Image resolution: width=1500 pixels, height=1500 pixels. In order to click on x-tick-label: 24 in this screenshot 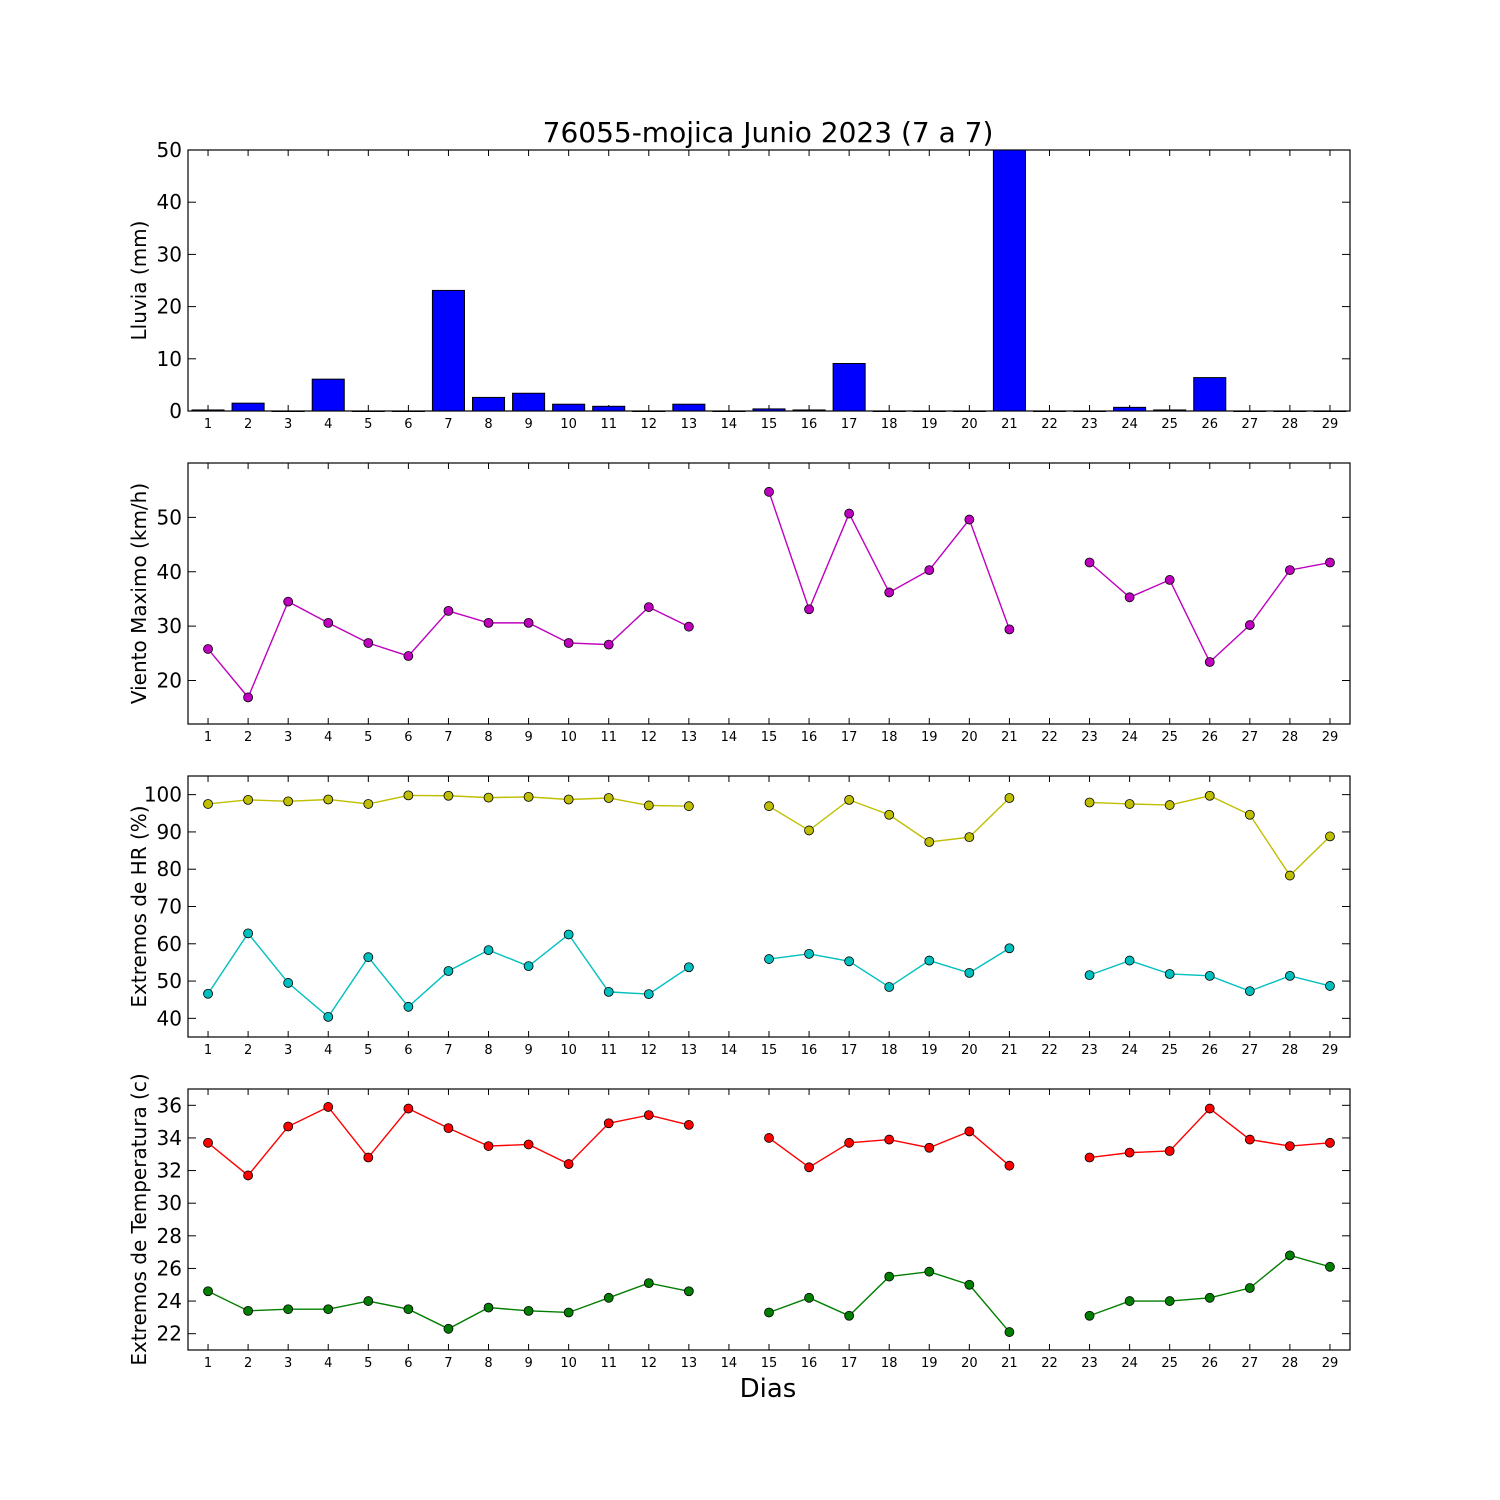, I will do `click(1129, 424)`.